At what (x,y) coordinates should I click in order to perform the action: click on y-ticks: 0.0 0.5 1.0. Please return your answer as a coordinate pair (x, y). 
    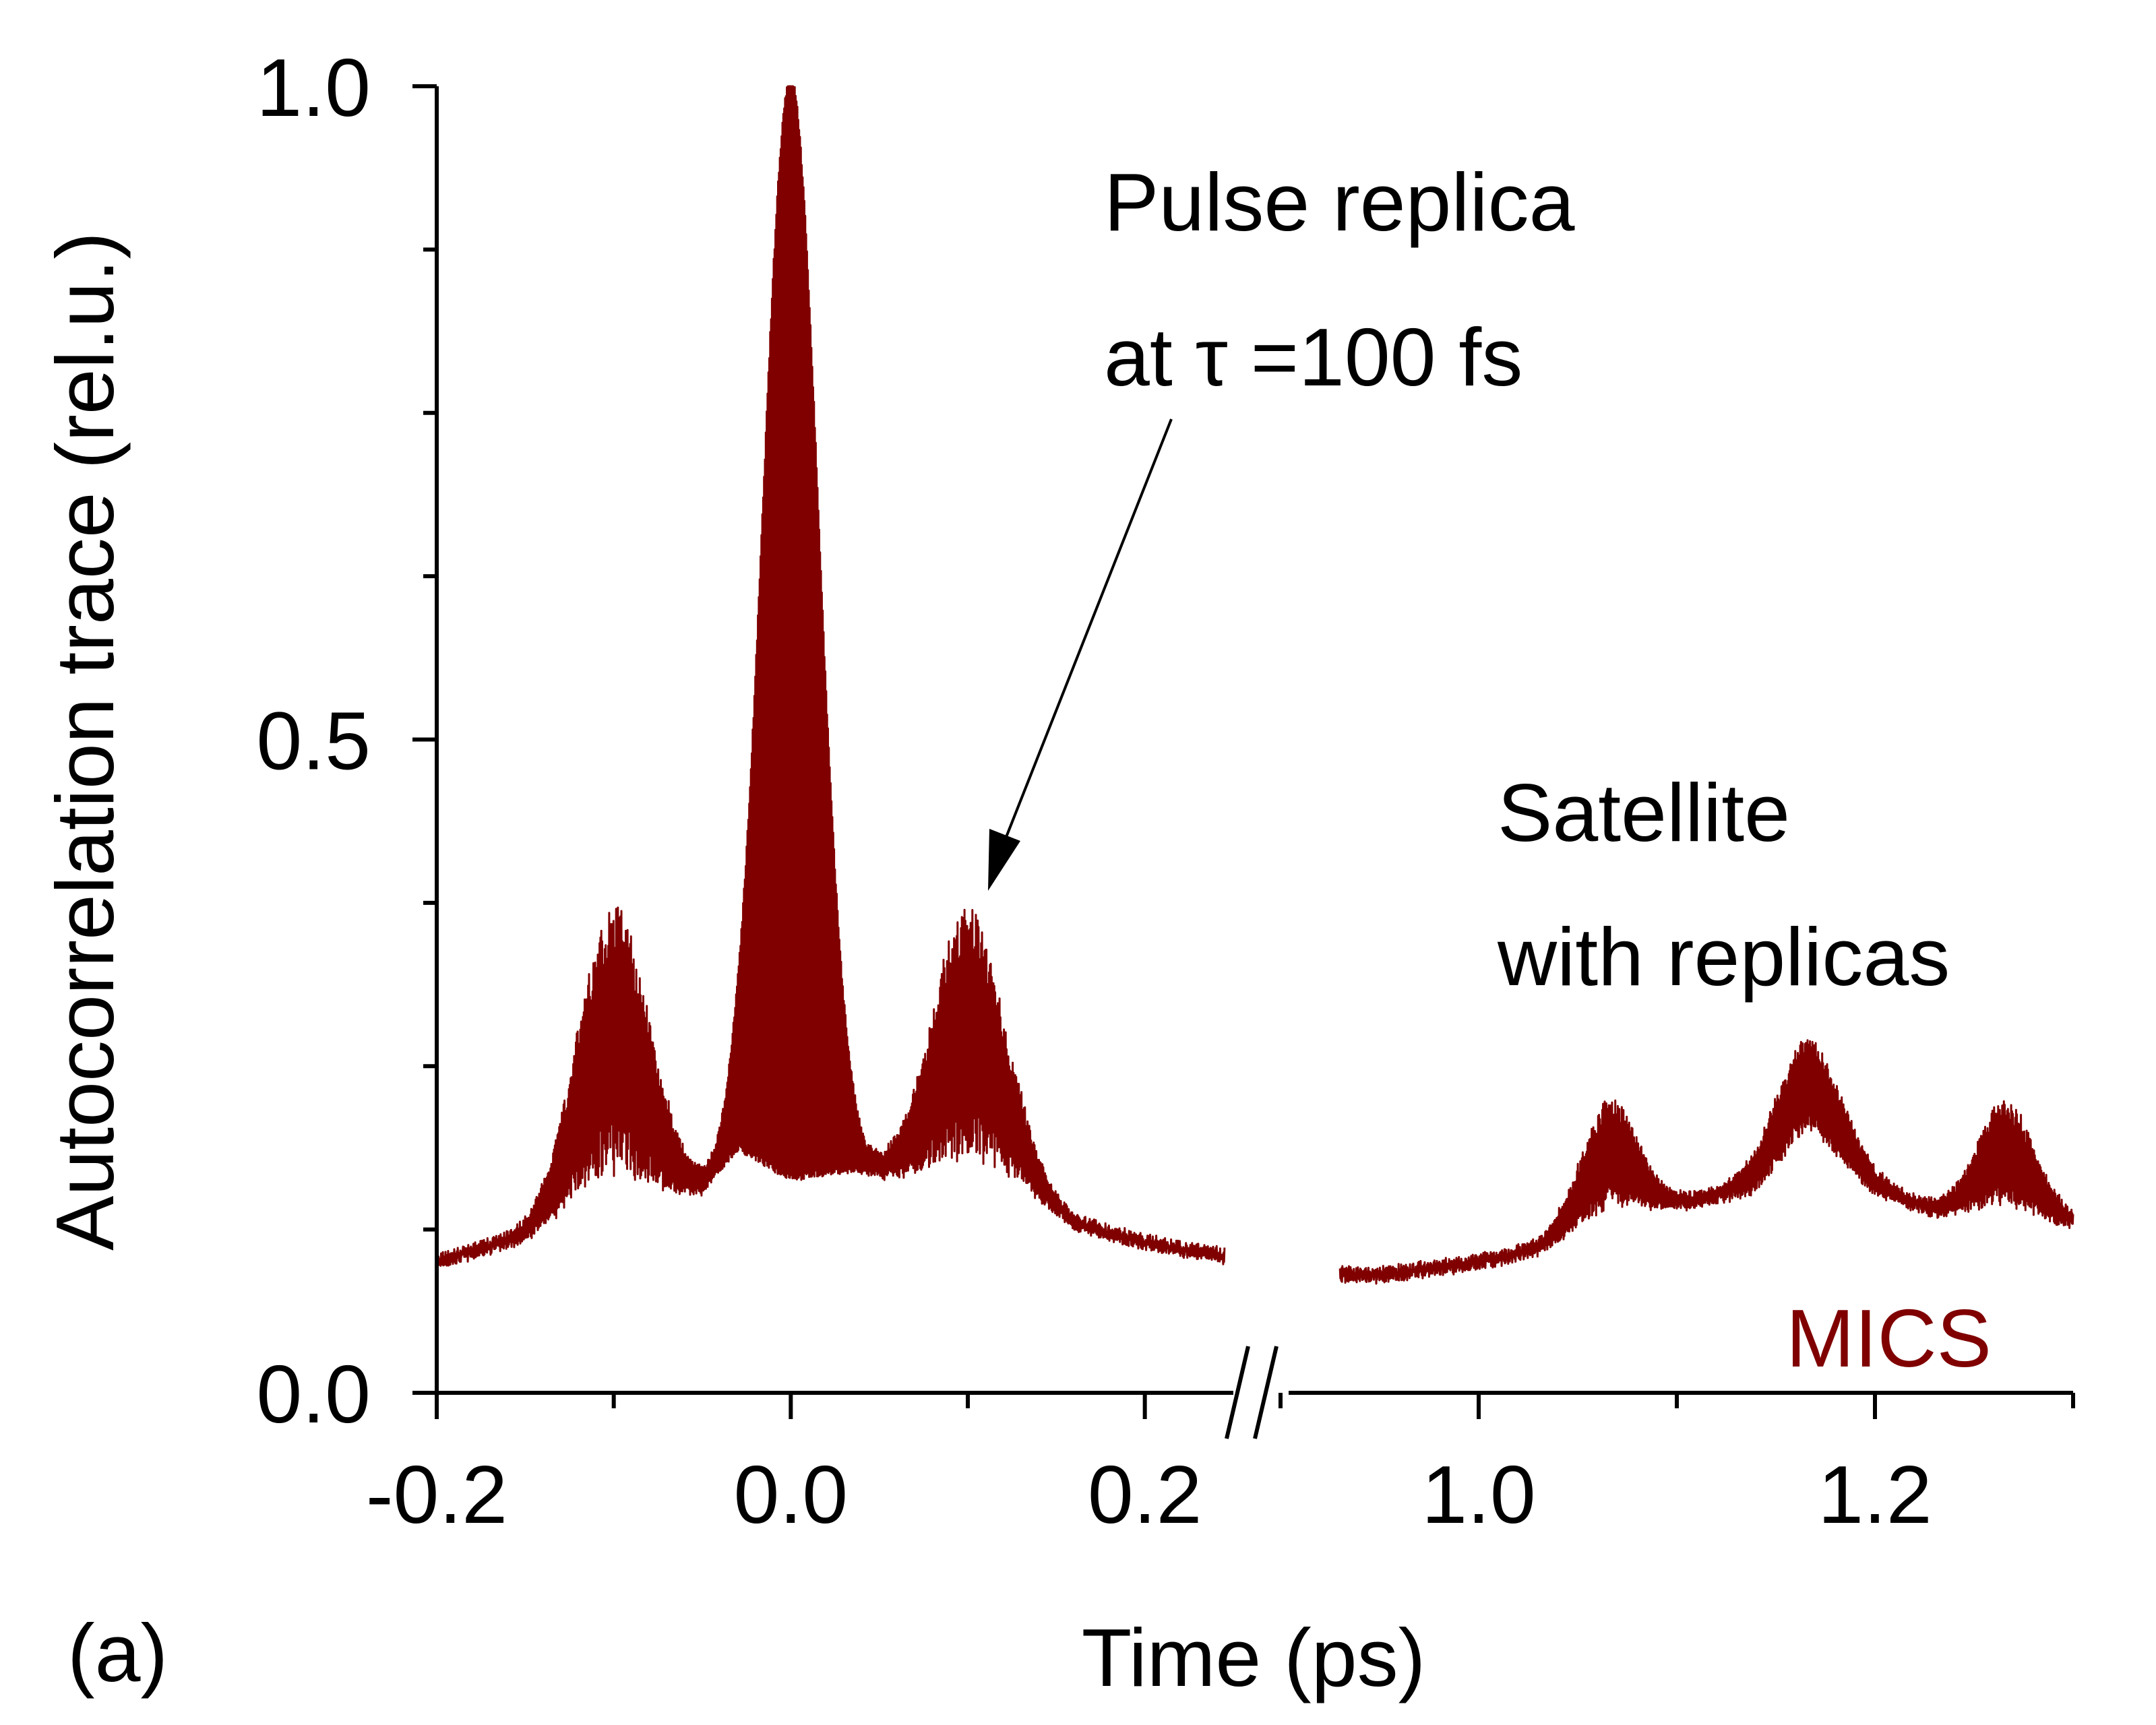
    Looking at the image, I should click on (346, 741).